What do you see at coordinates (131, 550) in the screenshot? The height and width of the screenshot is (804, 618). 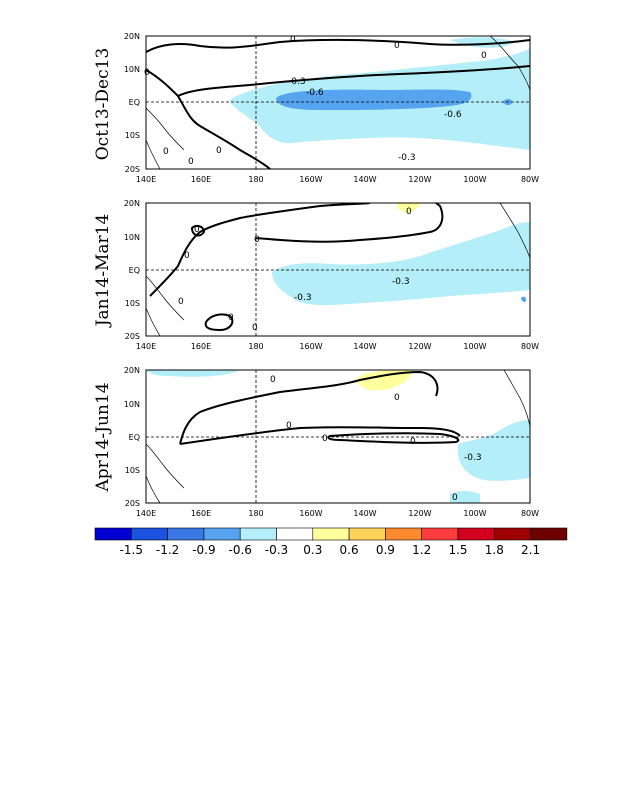 I see `colorbar-tick: -1.5` at bounding box center [131, 550].